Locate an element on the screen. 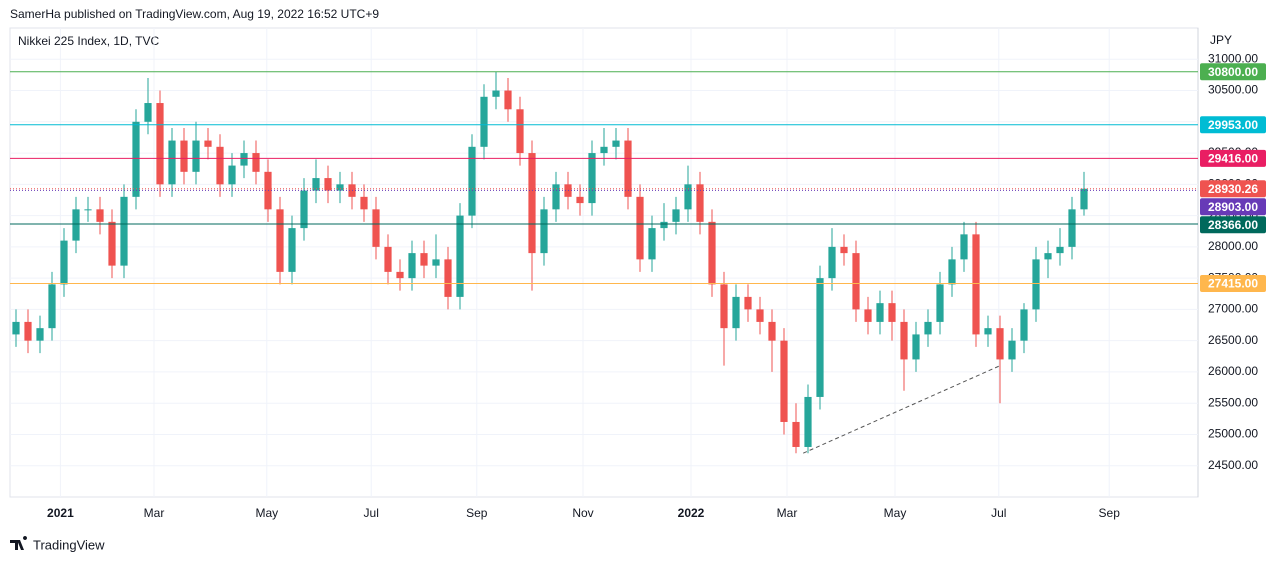 This screenshot has height=568, width=1280. y-tick-label: 31000.00 is located at coordinates (1233, 58).